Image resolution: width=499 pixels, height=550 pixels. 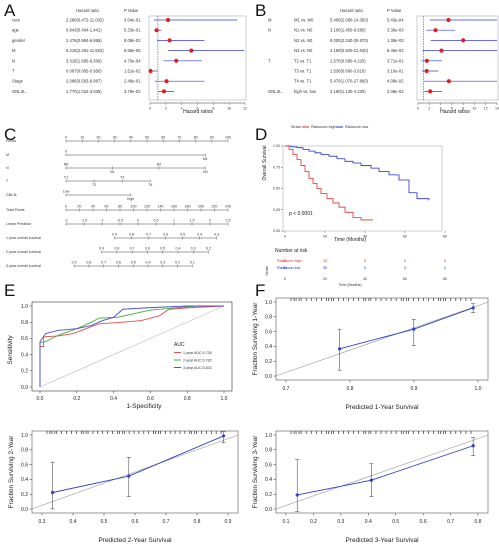 What do you see at coordinates (74, 263) in the screenshot?
I see `nomogram-tick-label: 0.9` at bounding box center [74, 263].